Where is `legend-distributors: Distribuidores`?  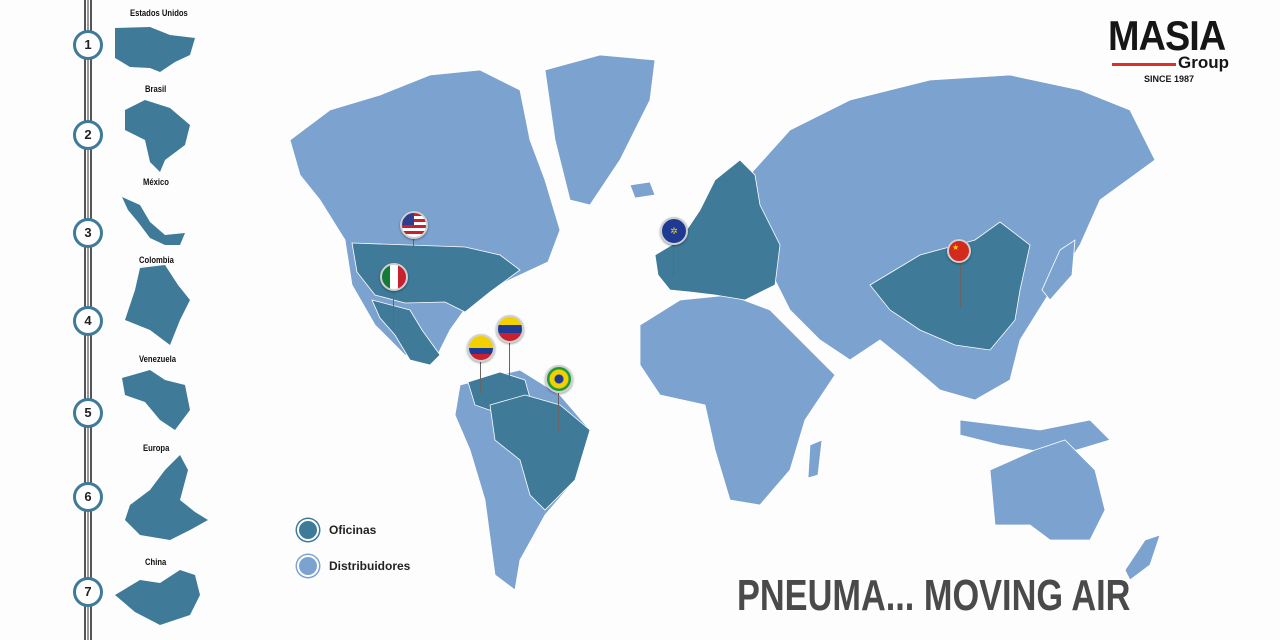
legend-distributors: Distribuidores is located at coordinates (353, 566).